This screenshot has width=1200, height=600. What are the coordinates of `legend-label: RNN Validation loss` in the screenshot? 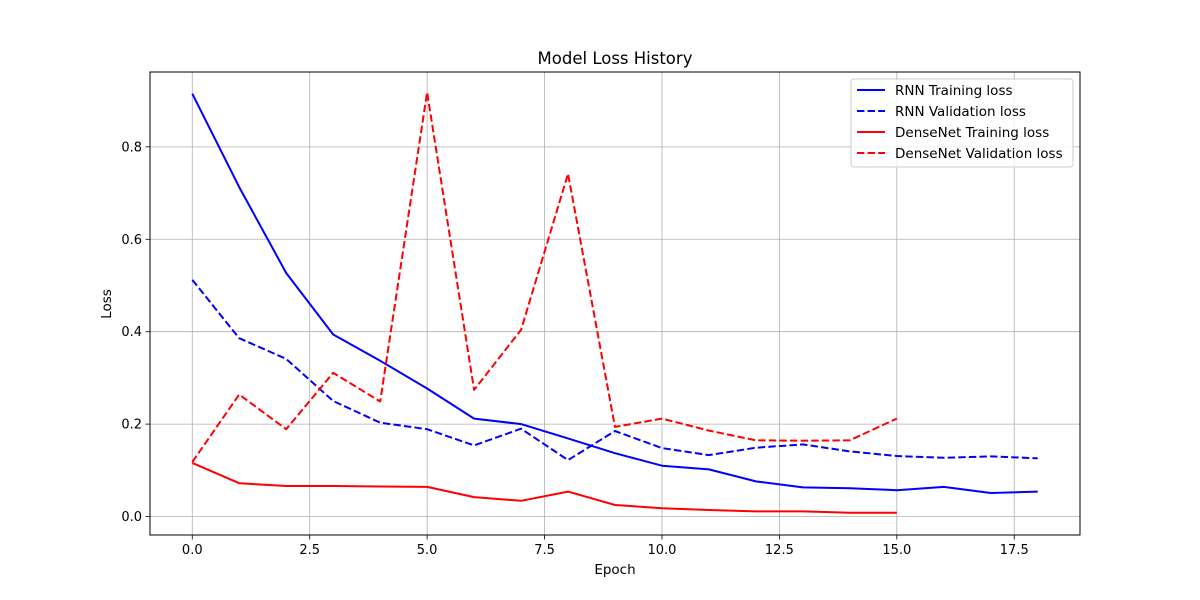 It's located at (960, 112).